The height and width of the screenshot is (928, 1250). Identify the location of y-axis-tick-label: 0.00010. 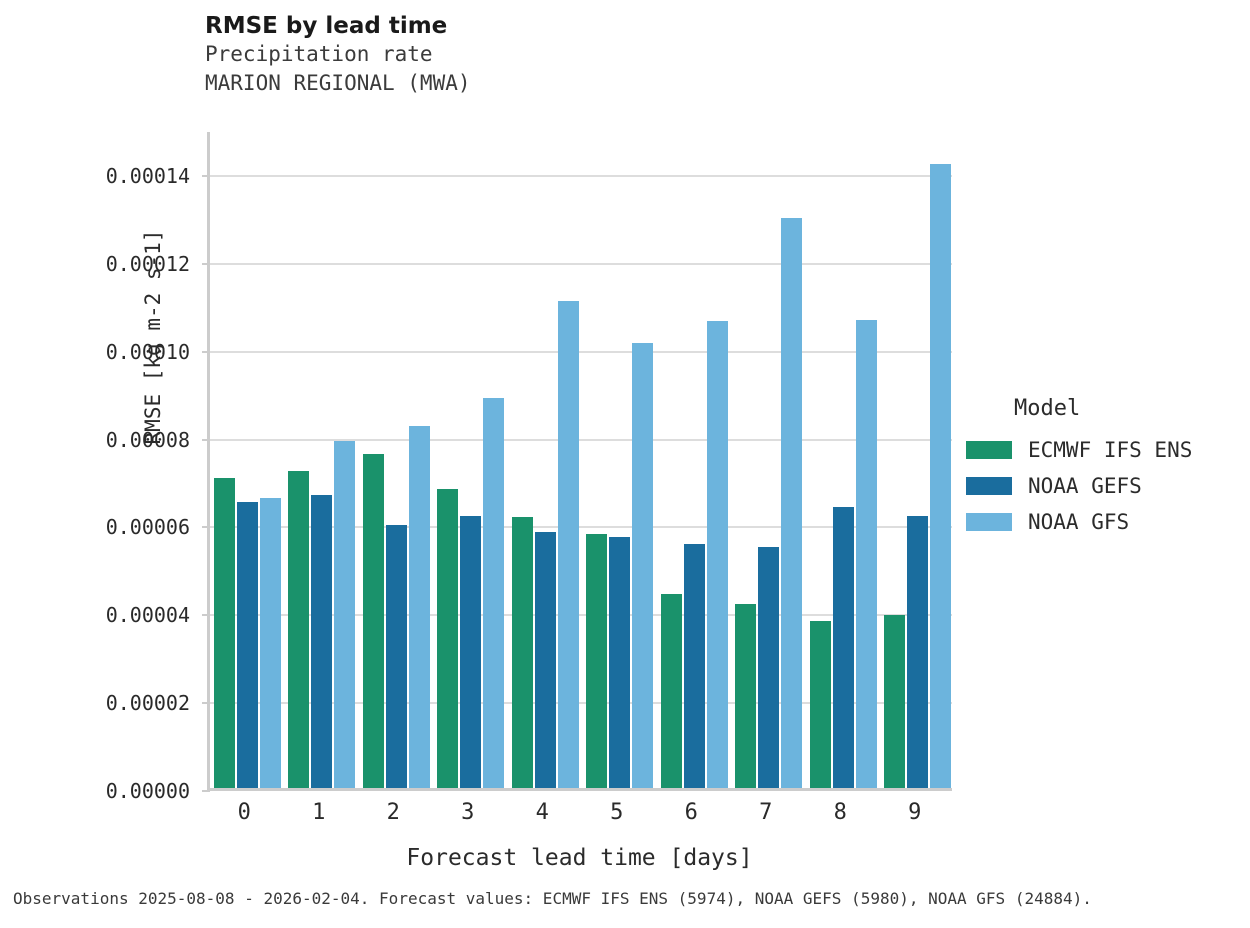
(147, 351).